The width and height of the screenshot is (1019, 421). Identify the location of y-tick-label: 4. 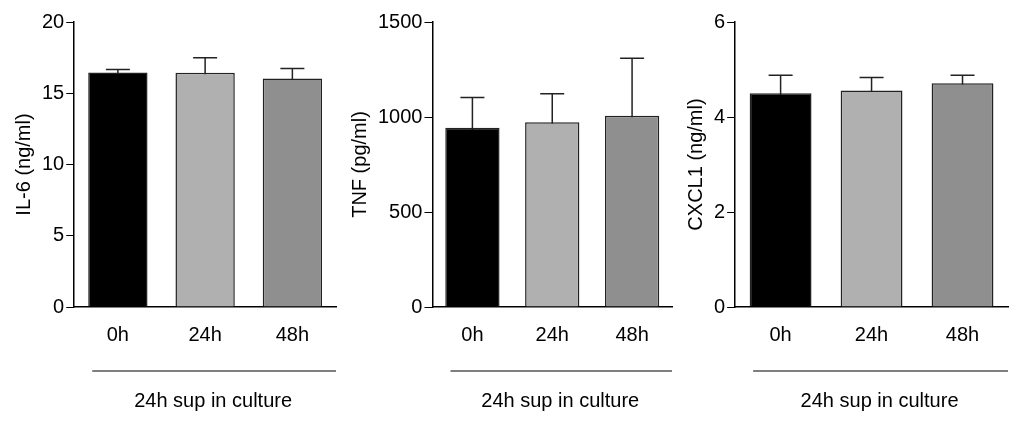
(720, 115).